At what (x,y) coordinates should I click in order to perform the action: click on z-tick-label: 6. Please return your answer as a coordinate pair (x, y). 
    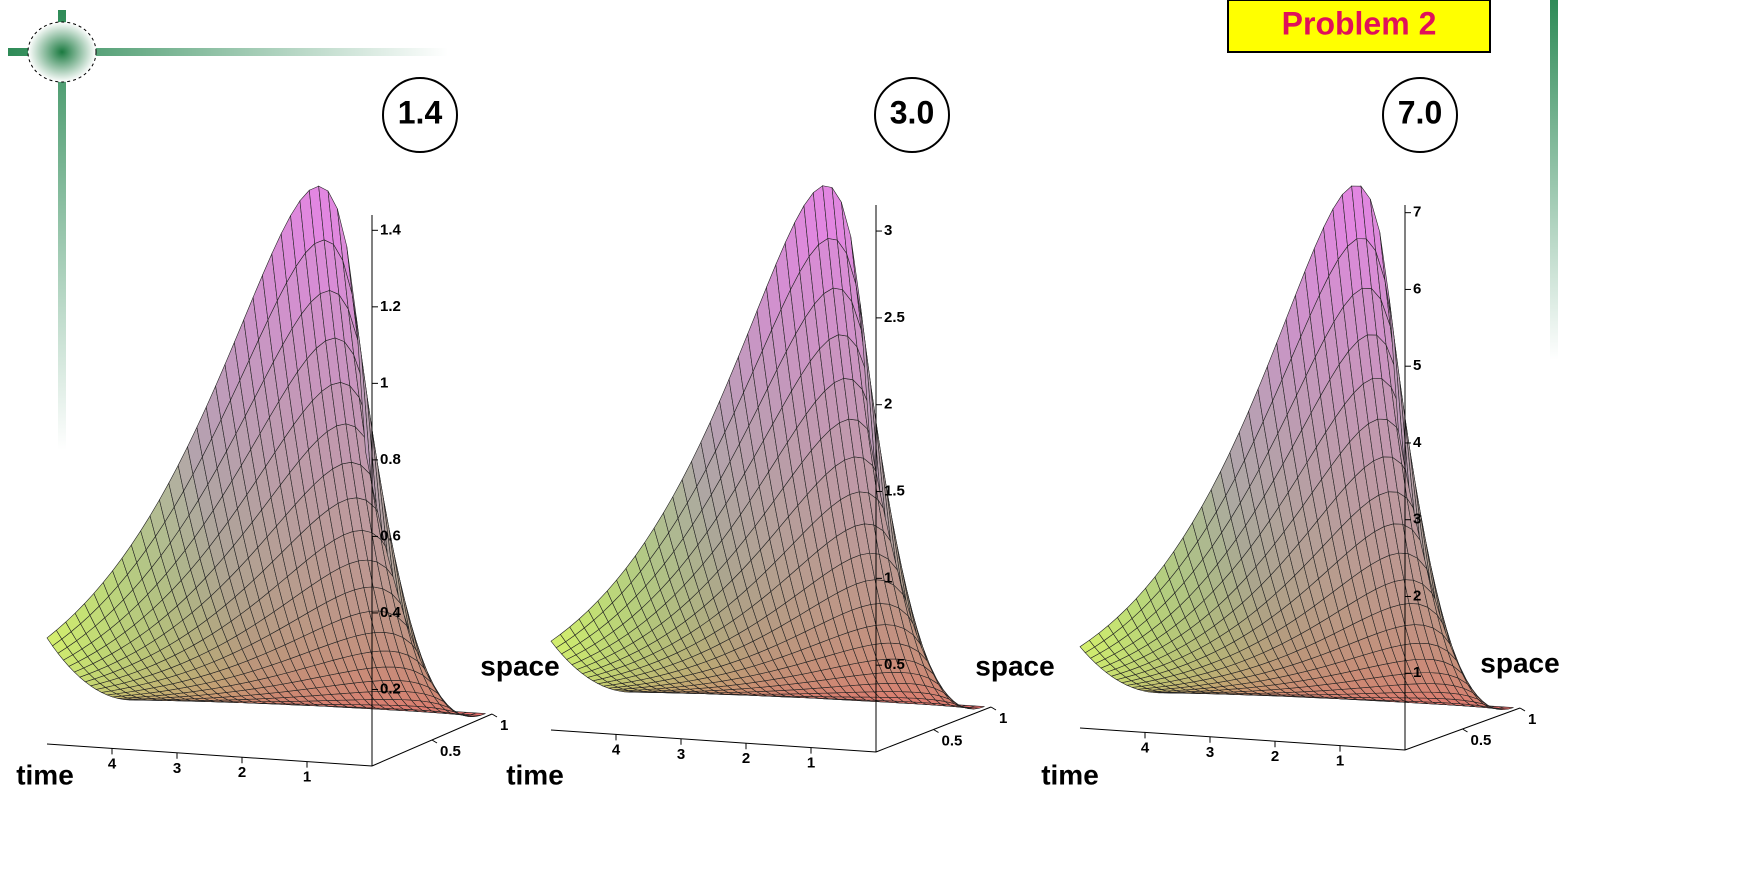
    Looking at the image, I should click on (1417, 288).